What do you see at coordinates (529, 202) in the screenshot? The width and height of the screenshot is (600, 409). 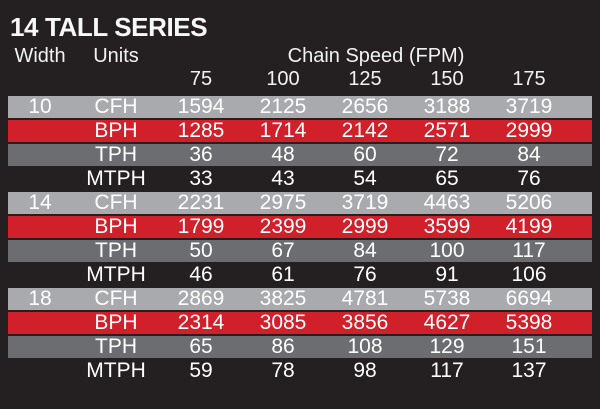 I see `value-cell: 5206` at bounding box center [529, 202].